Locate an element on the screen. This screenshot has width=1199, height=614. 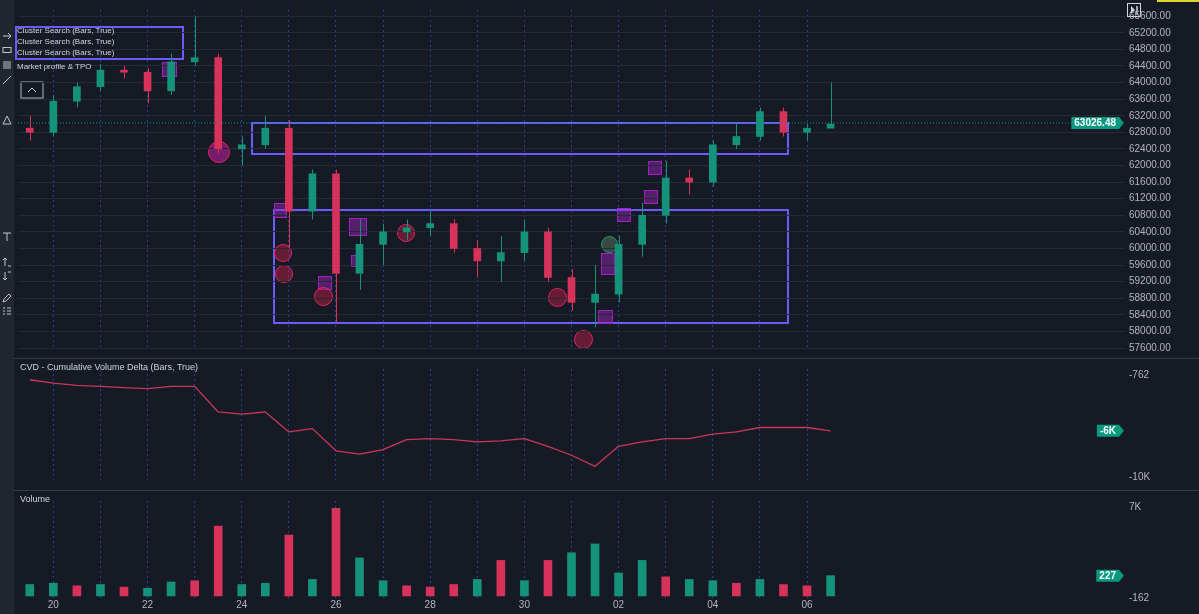
y-tick-label: 59200.00 is located at coordinates (1150, 281).